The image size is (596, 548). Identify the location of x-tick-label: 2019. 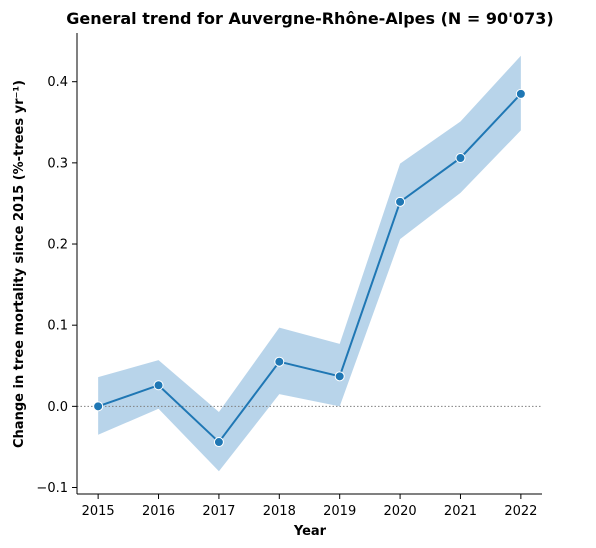
(339, 511).